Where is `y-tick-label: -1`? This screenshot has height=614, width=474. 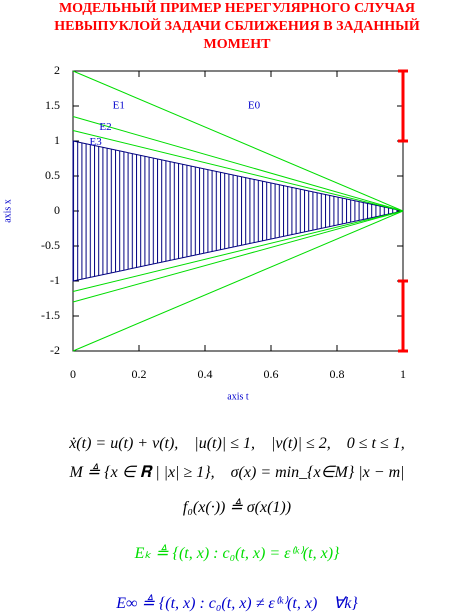
y-tick-label: -1 is located at coordinates (55, 280).